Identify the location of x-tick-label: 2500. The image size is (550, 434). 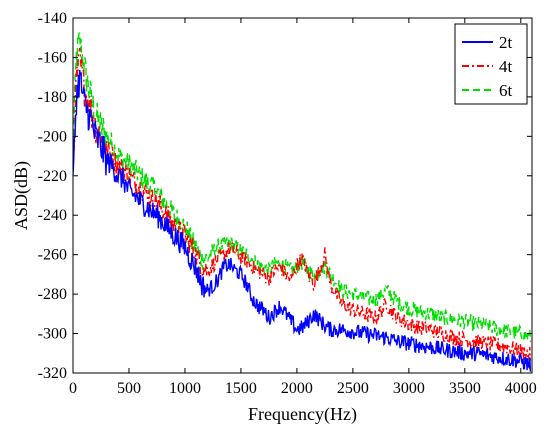
(353, 388).